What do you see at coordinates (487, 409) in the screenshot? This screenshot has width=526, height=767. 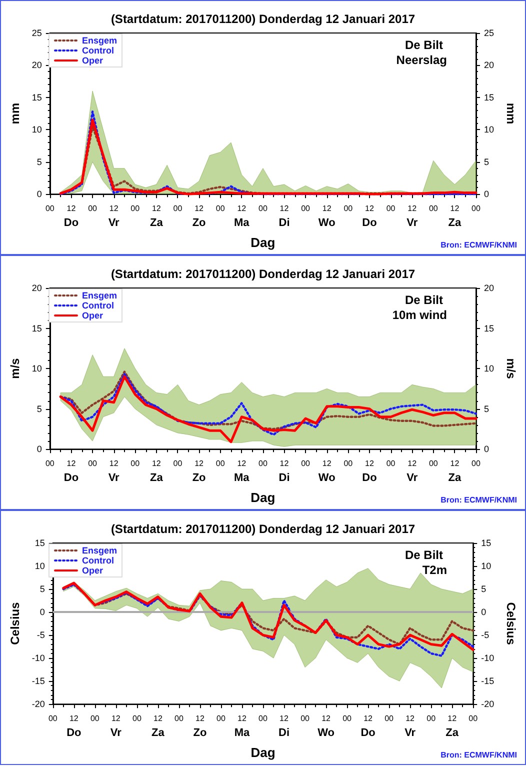 I see `y2-tick-label: 5` at bounding box center [487, 409].